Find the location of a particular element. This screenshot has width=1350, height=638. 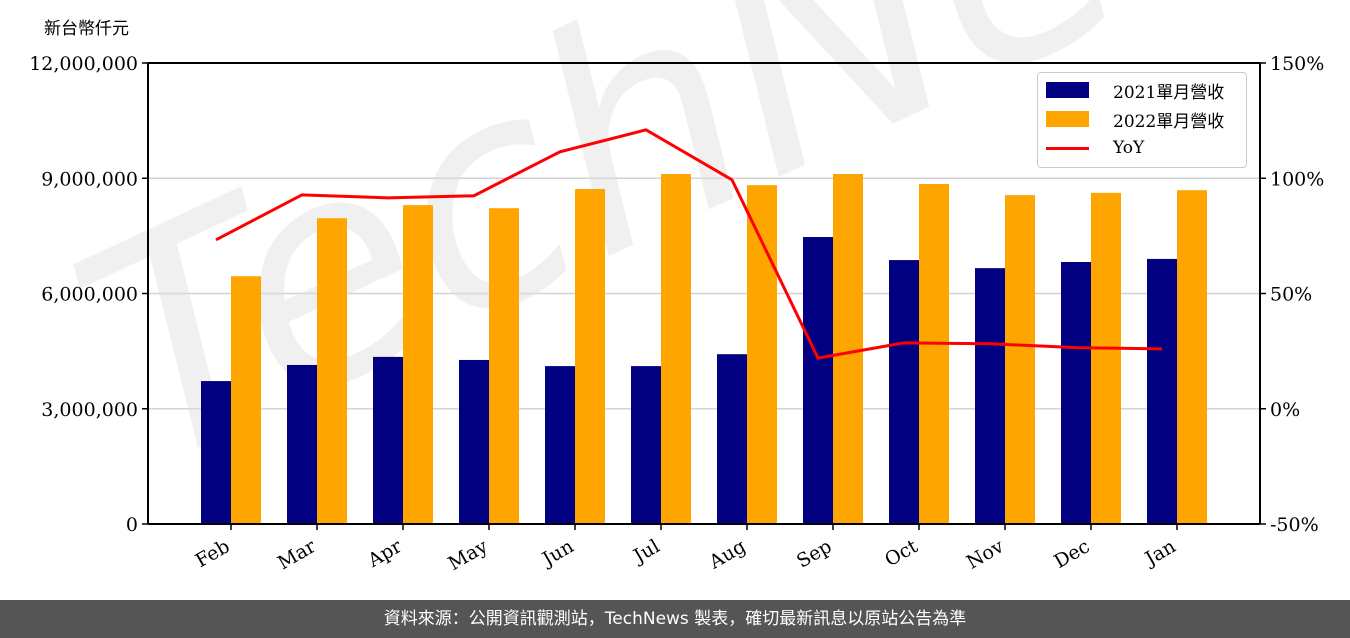

y2-tick-label: 50% is located at coordinates (1291, 295).